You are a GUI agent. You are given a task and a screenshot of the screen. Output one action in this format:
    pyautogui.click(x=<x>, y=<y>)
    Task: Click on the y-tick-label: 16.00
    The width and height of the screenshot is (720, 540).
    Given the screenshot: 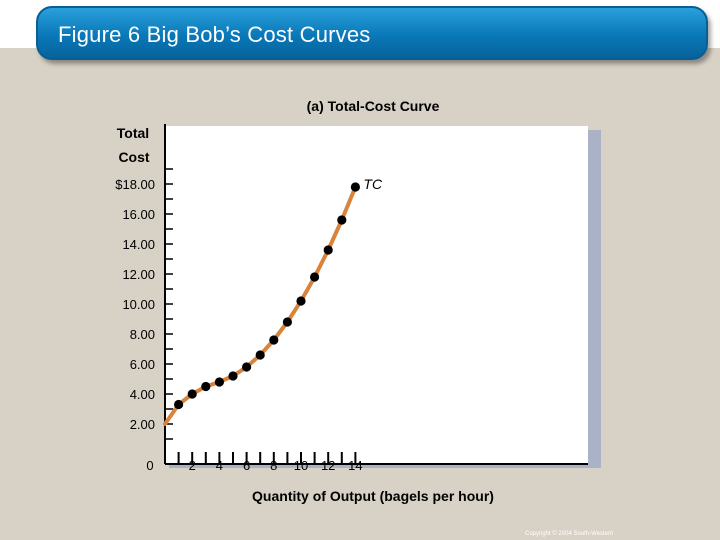 What is the action you would take?
    pyautogui.click(x=138, y=214)
    